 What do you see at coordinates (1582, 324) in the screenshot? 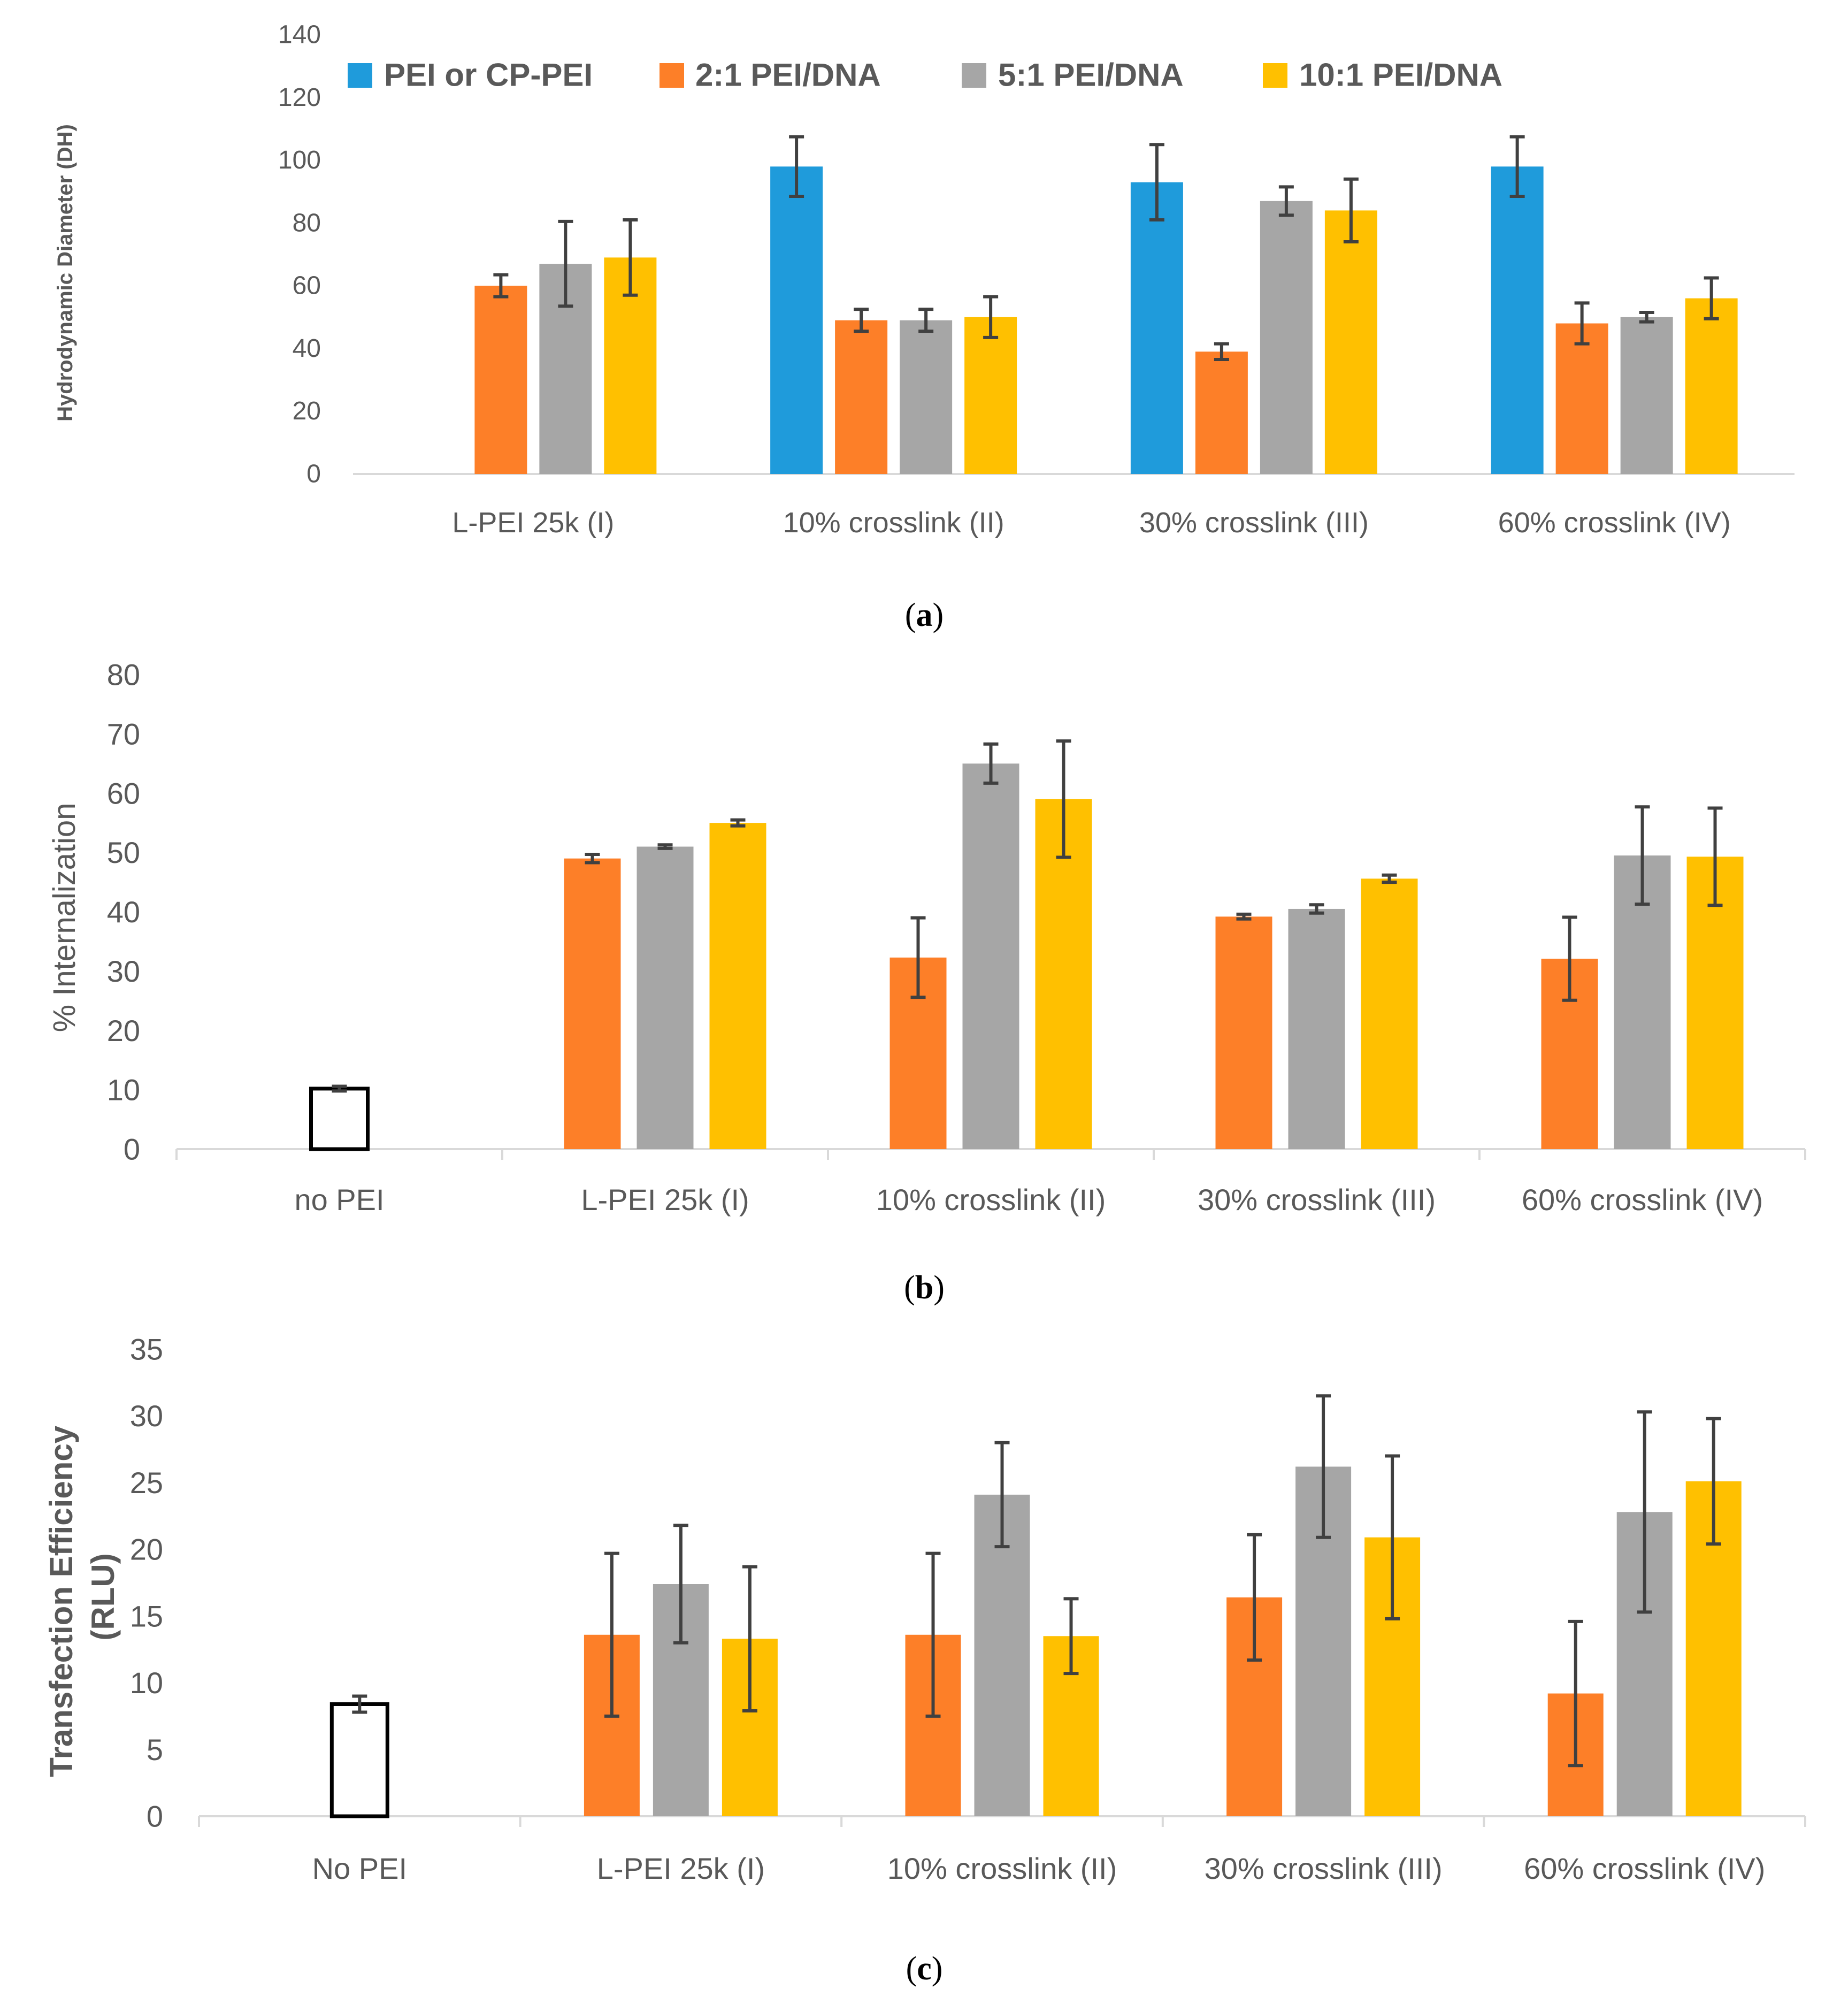
I see `panel-a-error-bar-60-crosslink-iv-2-1-pei-dna` at bounding box center [1582, 324].